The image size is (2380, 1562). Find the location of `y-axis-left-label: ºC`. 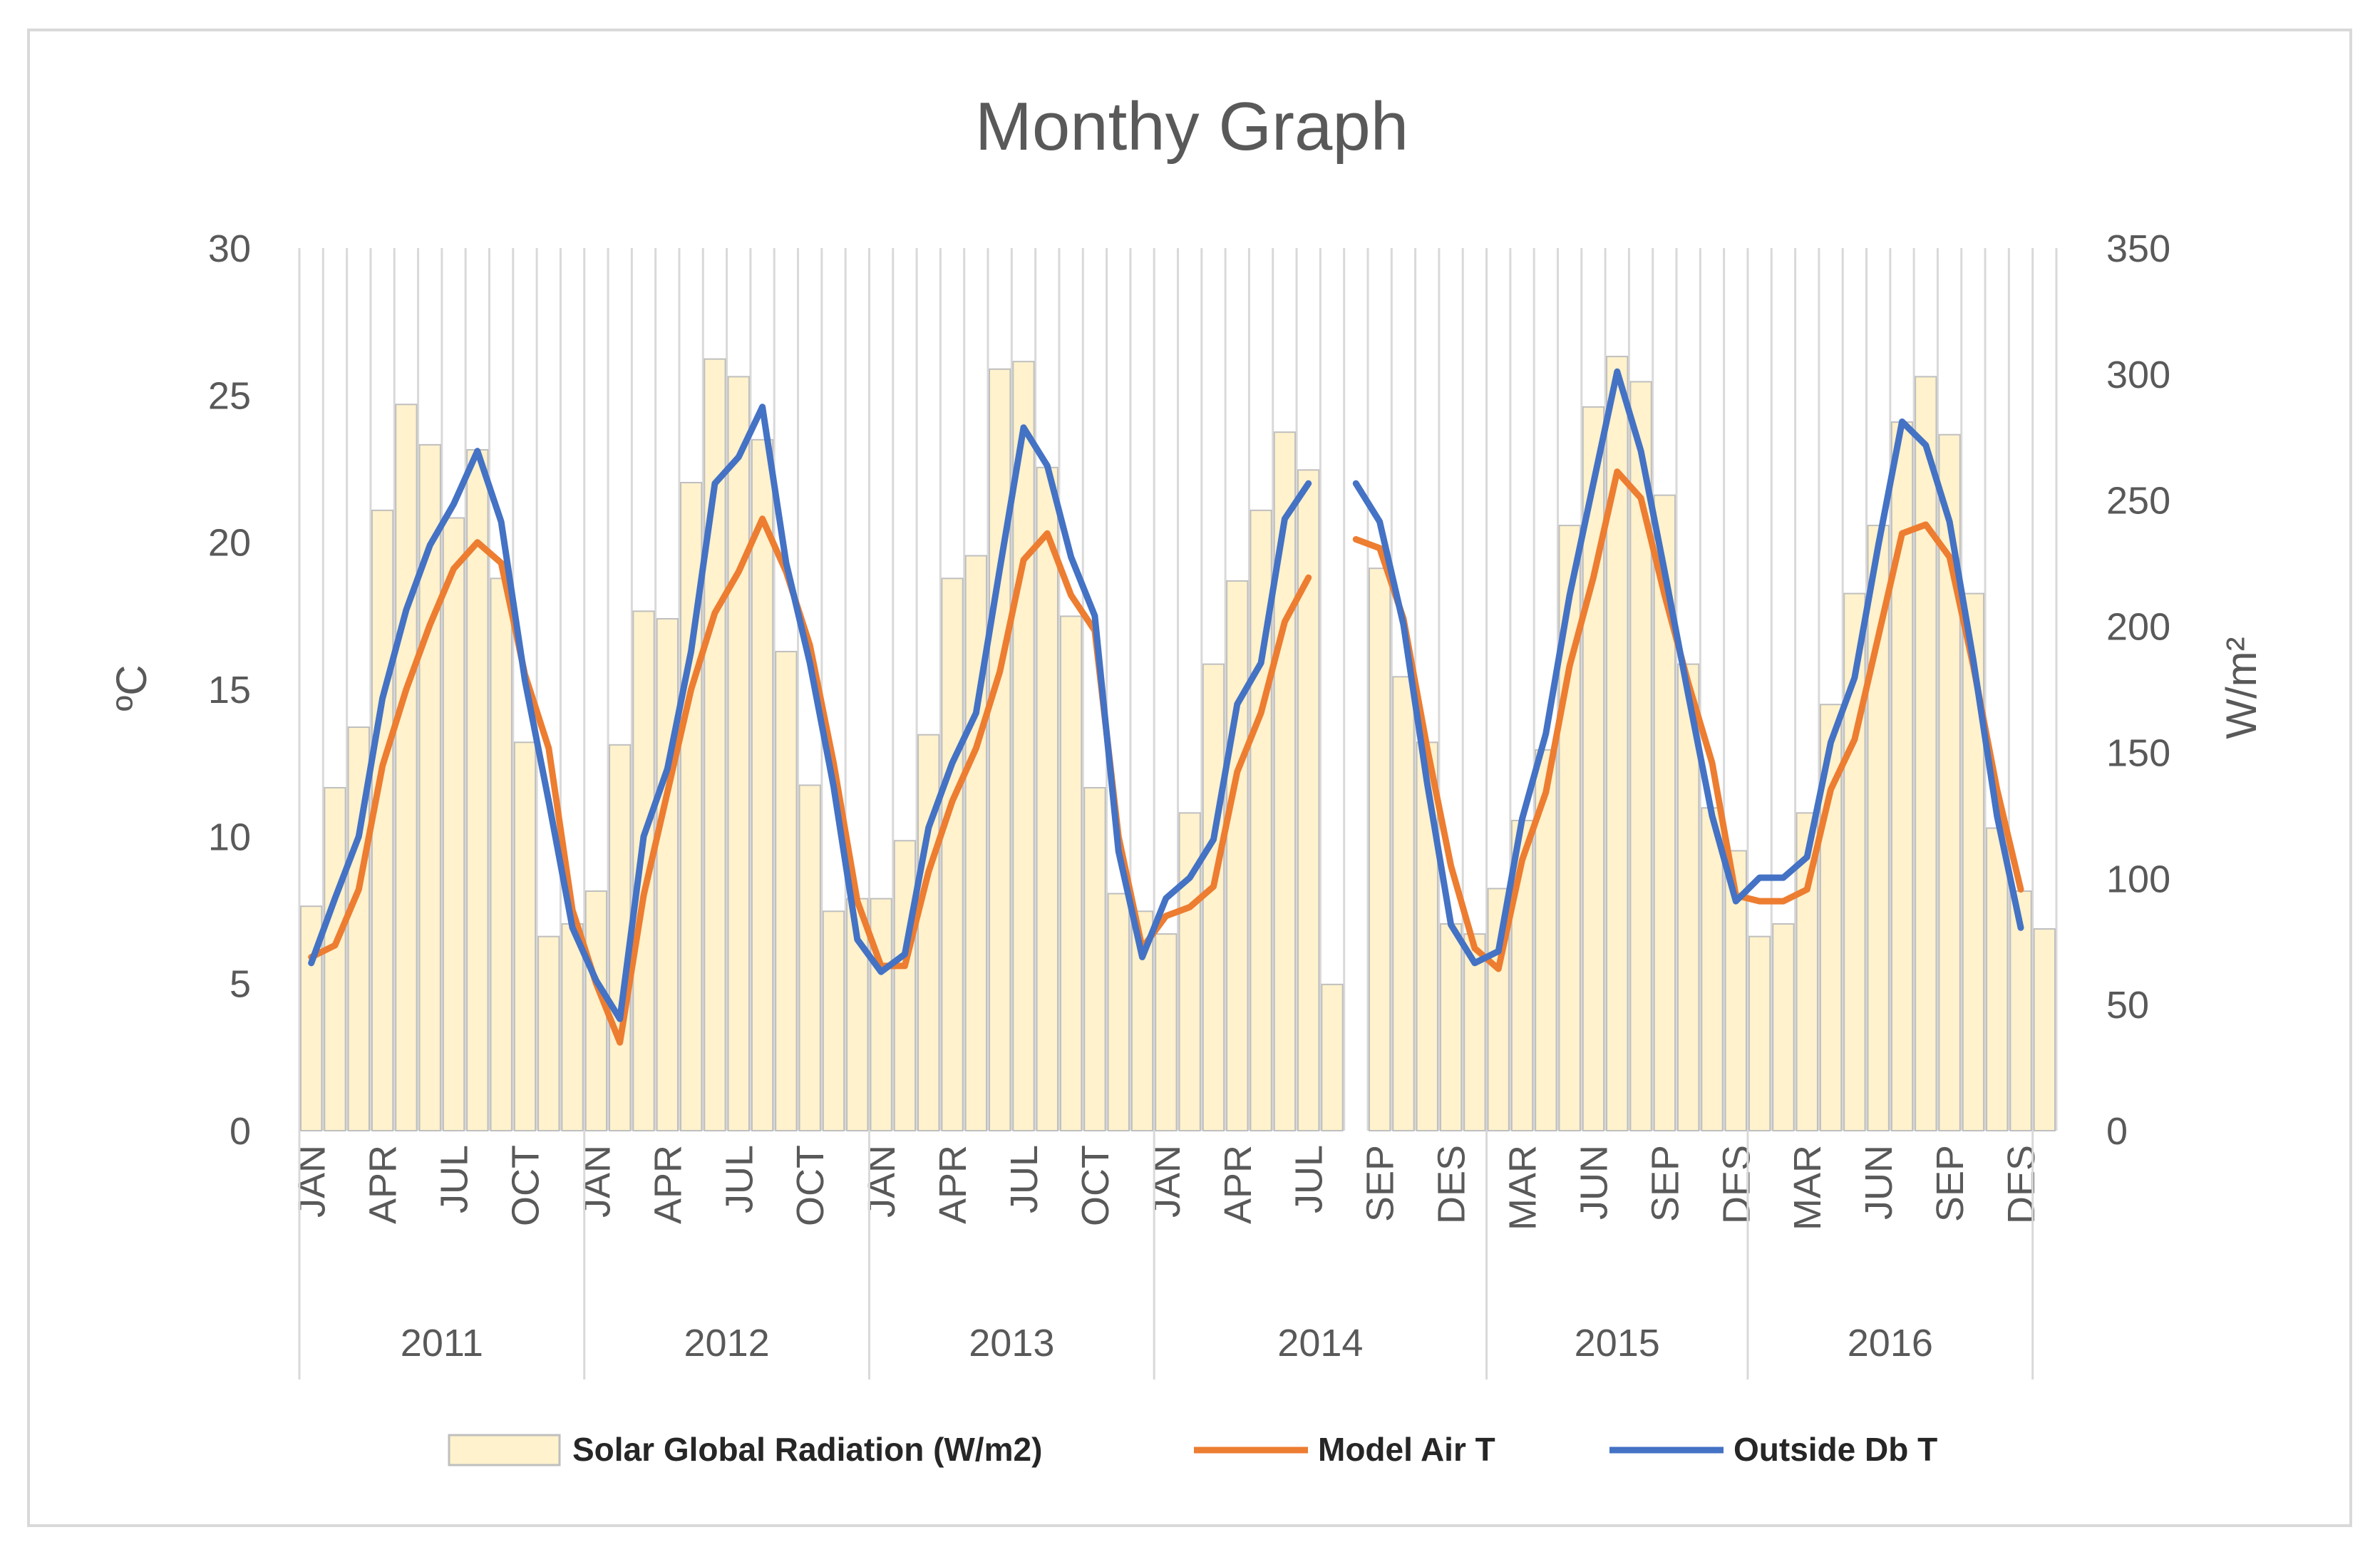

y-axis-left-label: ºC is located at coordinates (131, 687).